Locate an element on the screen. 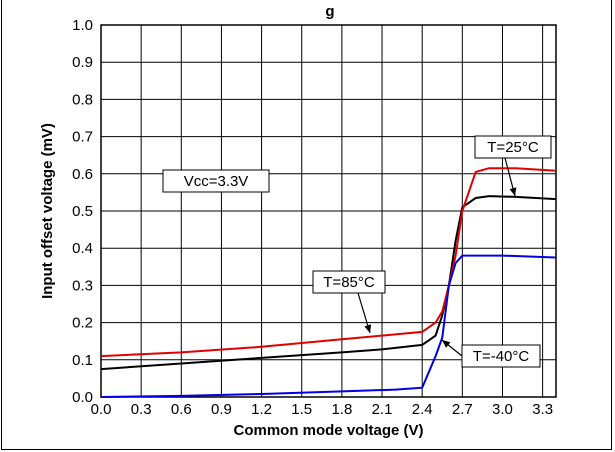  x-tick-label: 0.3 is located at coordinates (141, 409).